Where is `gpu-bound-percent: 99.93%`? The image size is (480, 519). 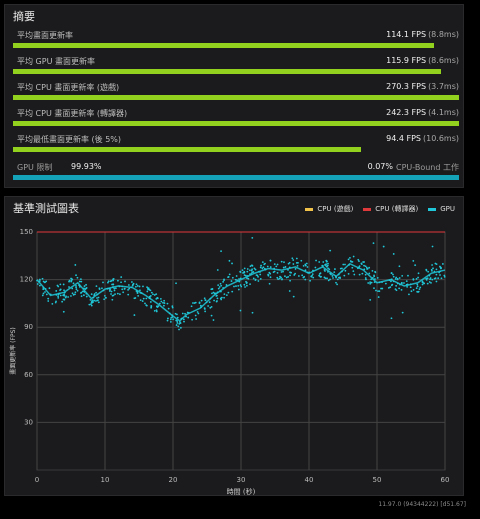
gpu-bound-percent: 99.93% is located at coordinates (86, 166).